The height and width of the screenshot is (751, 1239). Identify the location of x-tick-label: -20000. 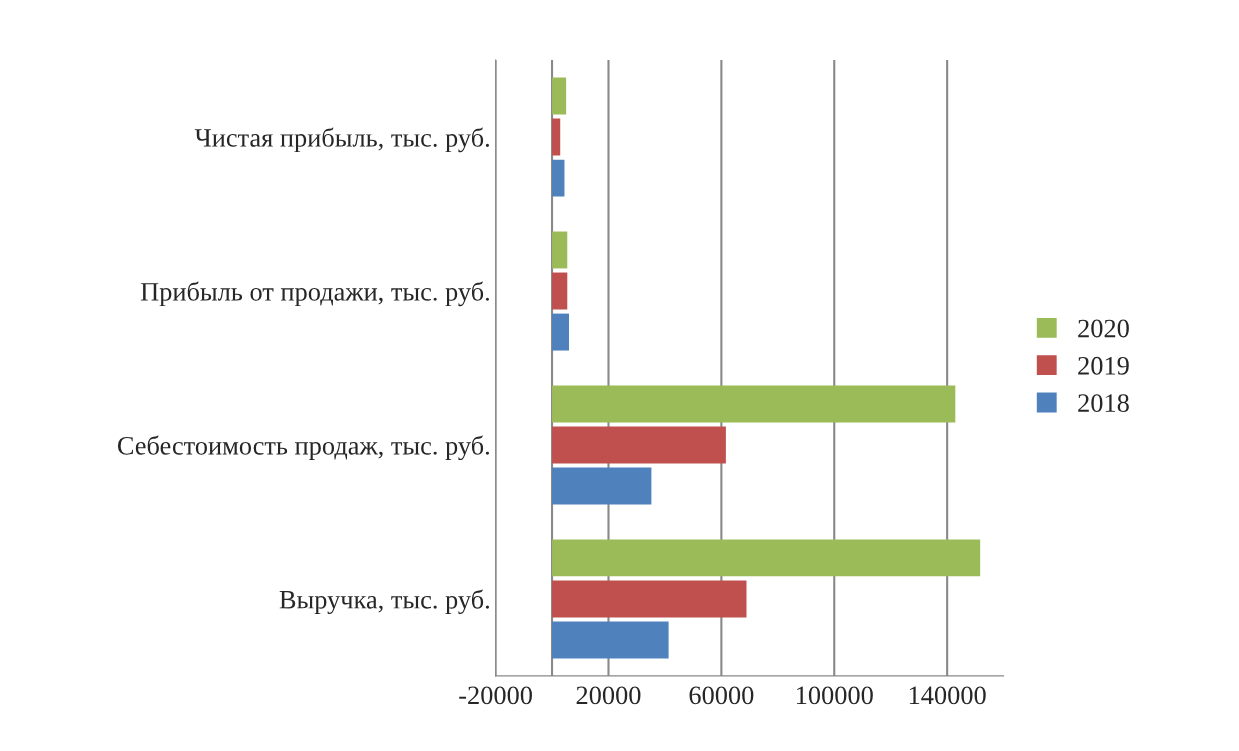
(495, 695).